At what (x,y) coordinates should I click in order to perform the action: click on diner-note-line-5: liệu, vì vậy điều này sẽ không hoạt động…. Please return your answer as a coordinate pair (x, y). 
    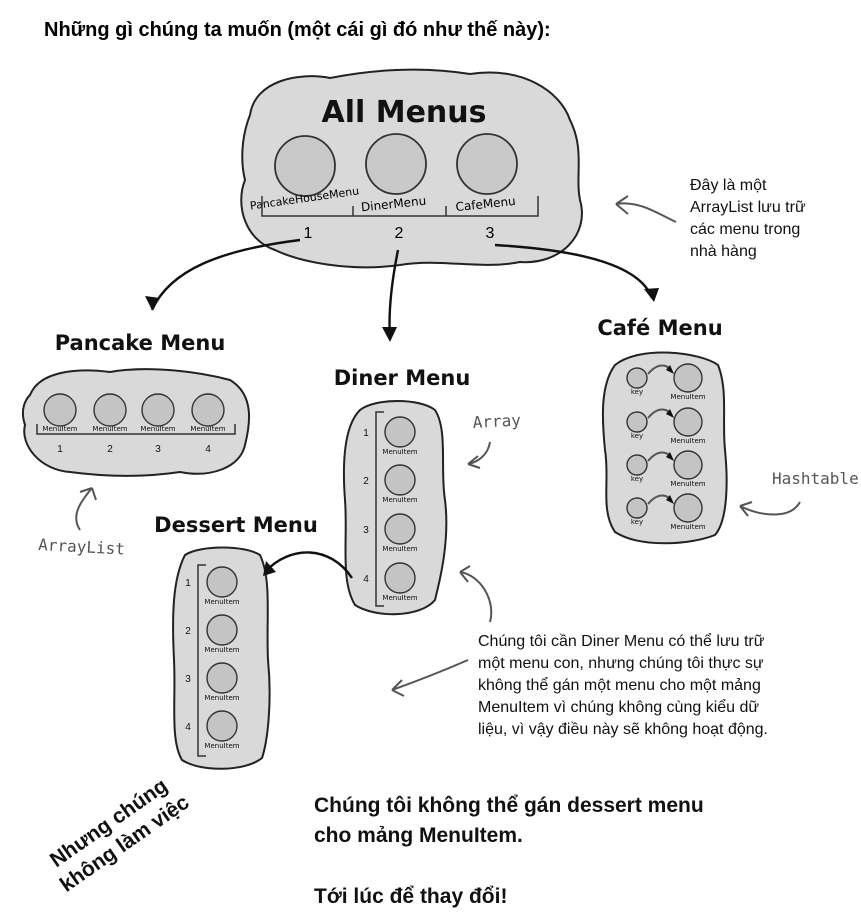
    Looking at the image, I should click on (623, 729).